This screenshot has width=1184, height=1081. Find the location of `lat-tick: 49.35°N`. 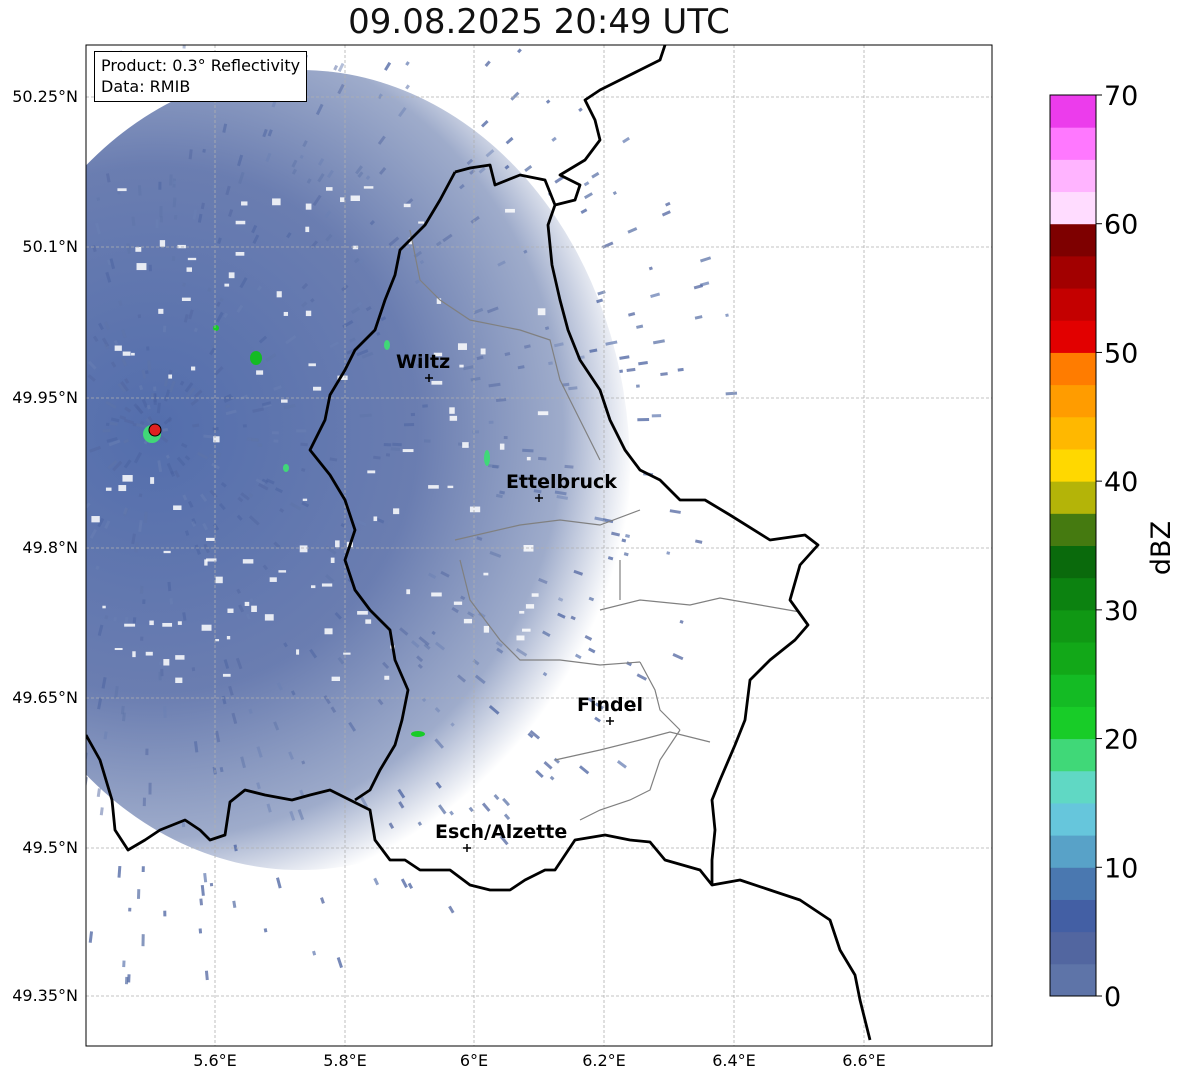

lat-tick: 49.35°N is located at coordinates (45, 995).